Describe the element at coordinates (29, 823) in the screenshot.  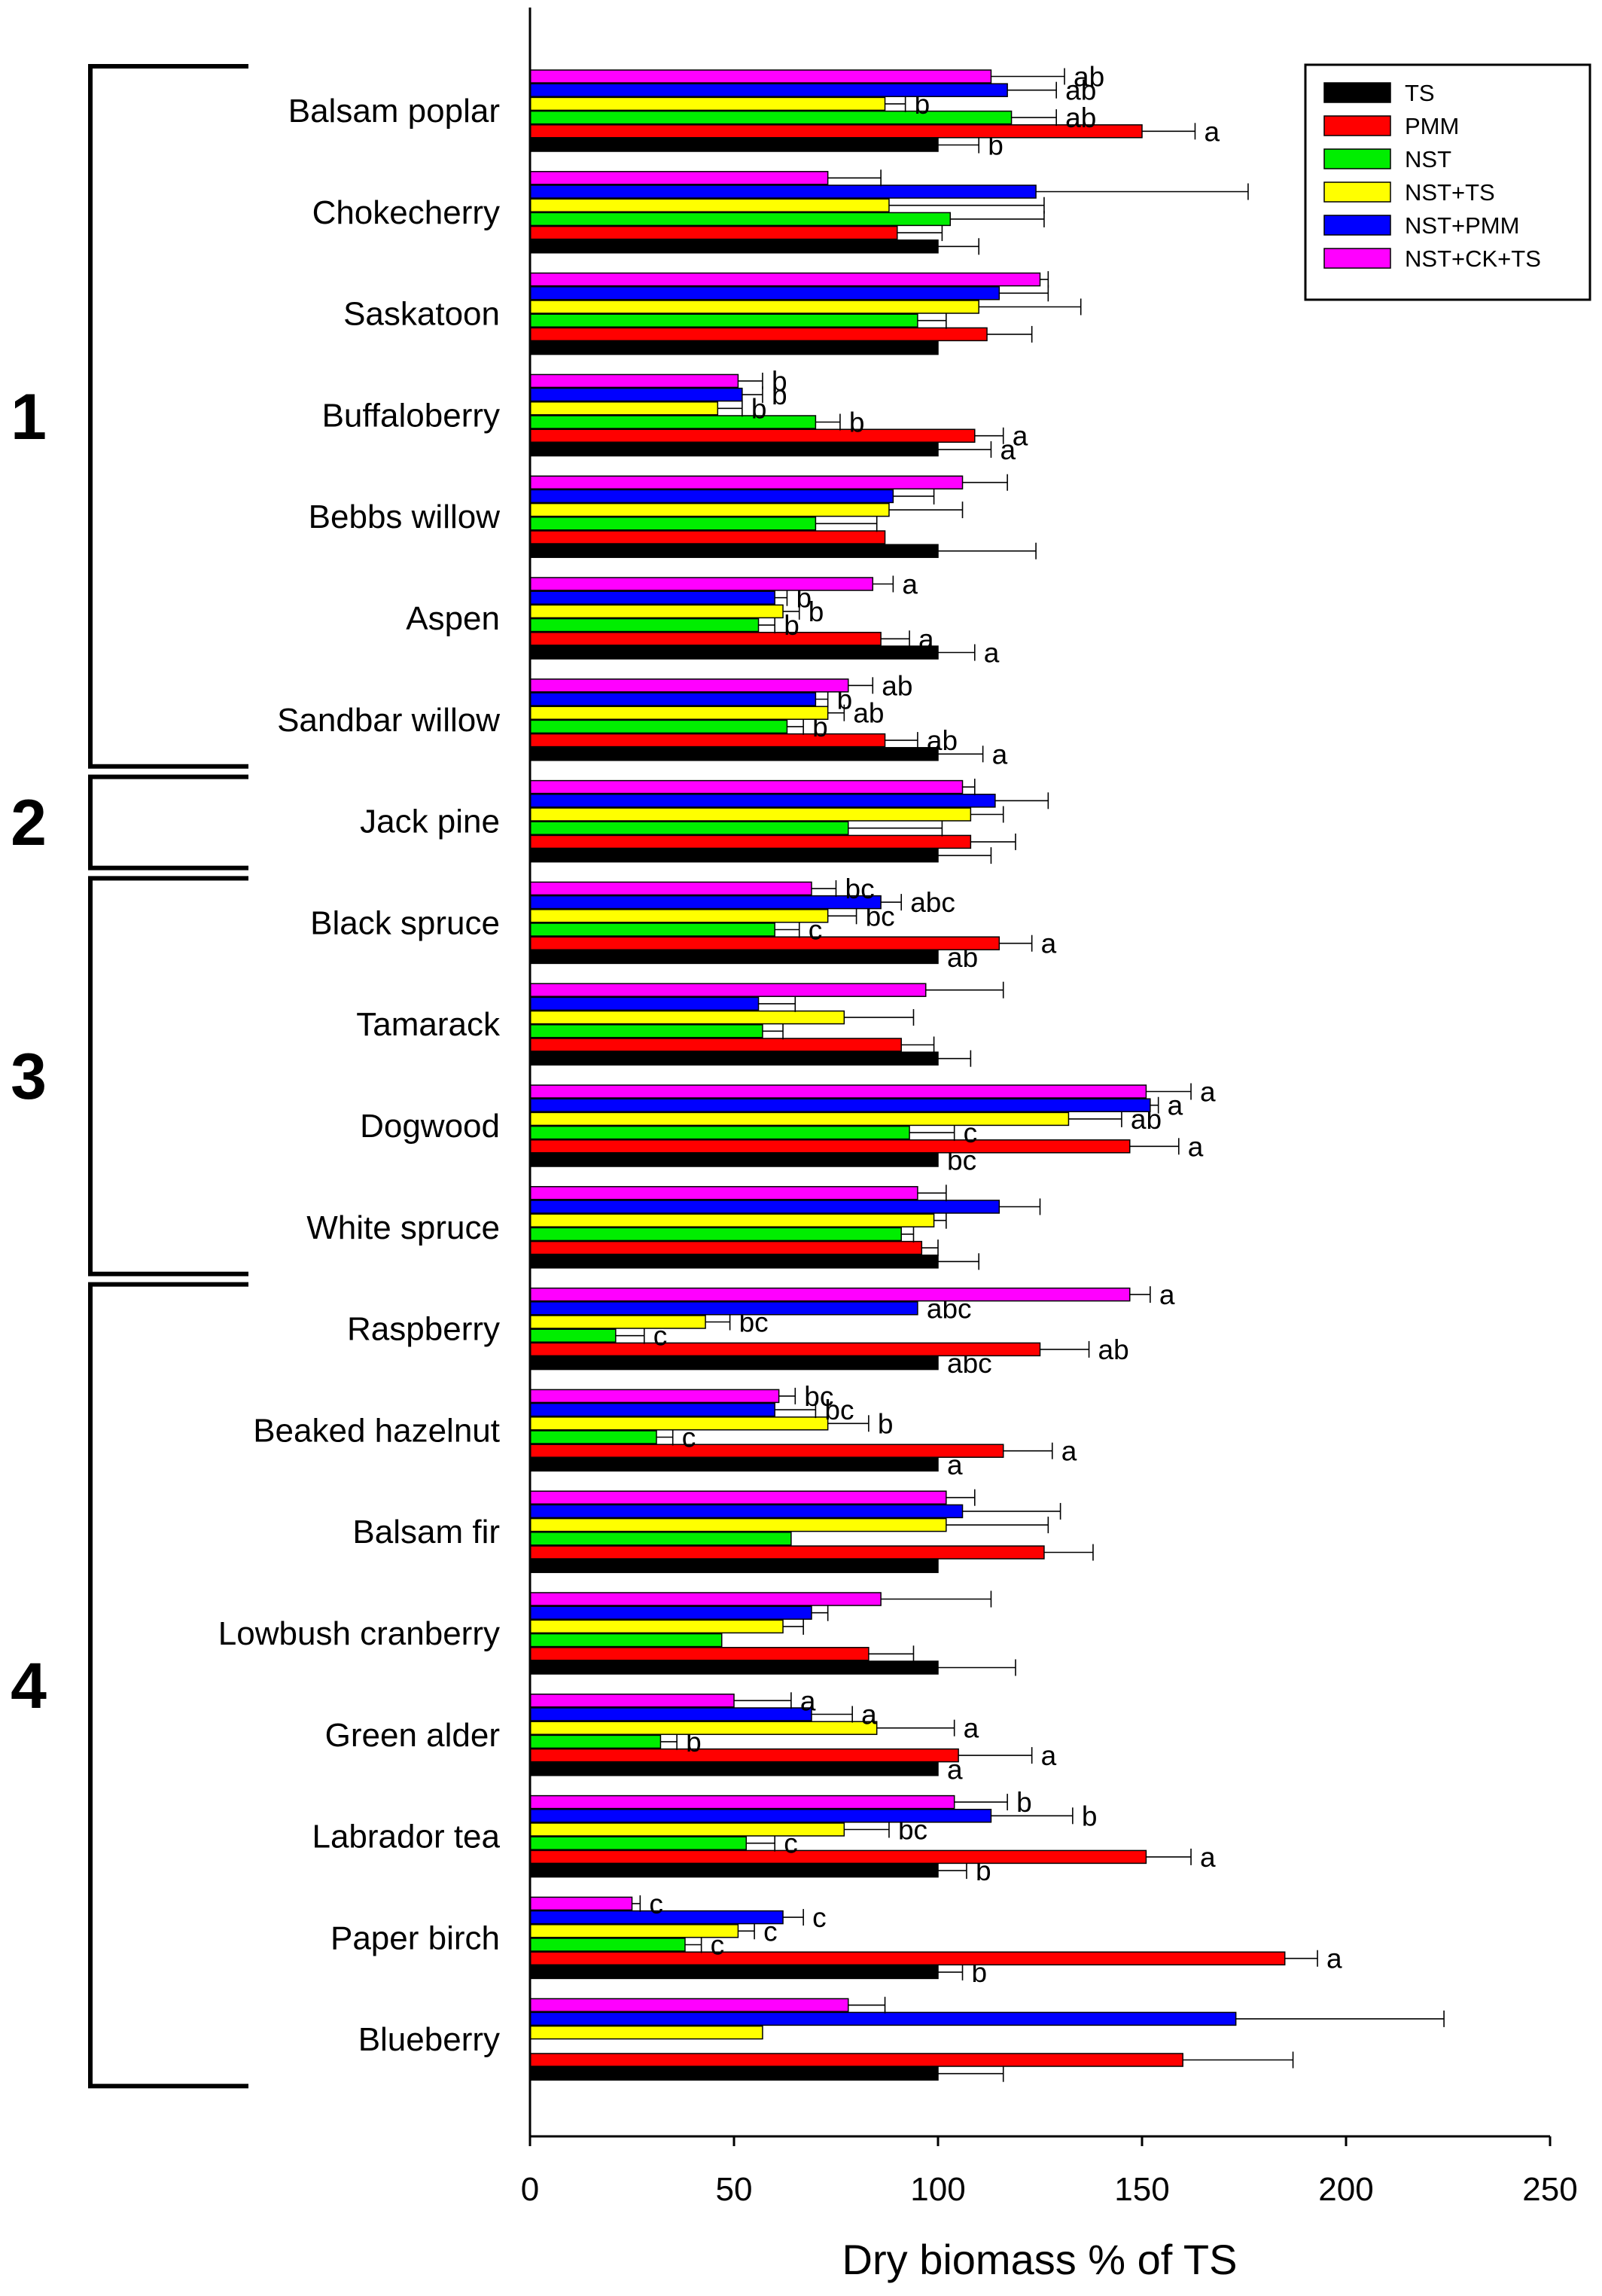
I see `group-number: 2` at that location.